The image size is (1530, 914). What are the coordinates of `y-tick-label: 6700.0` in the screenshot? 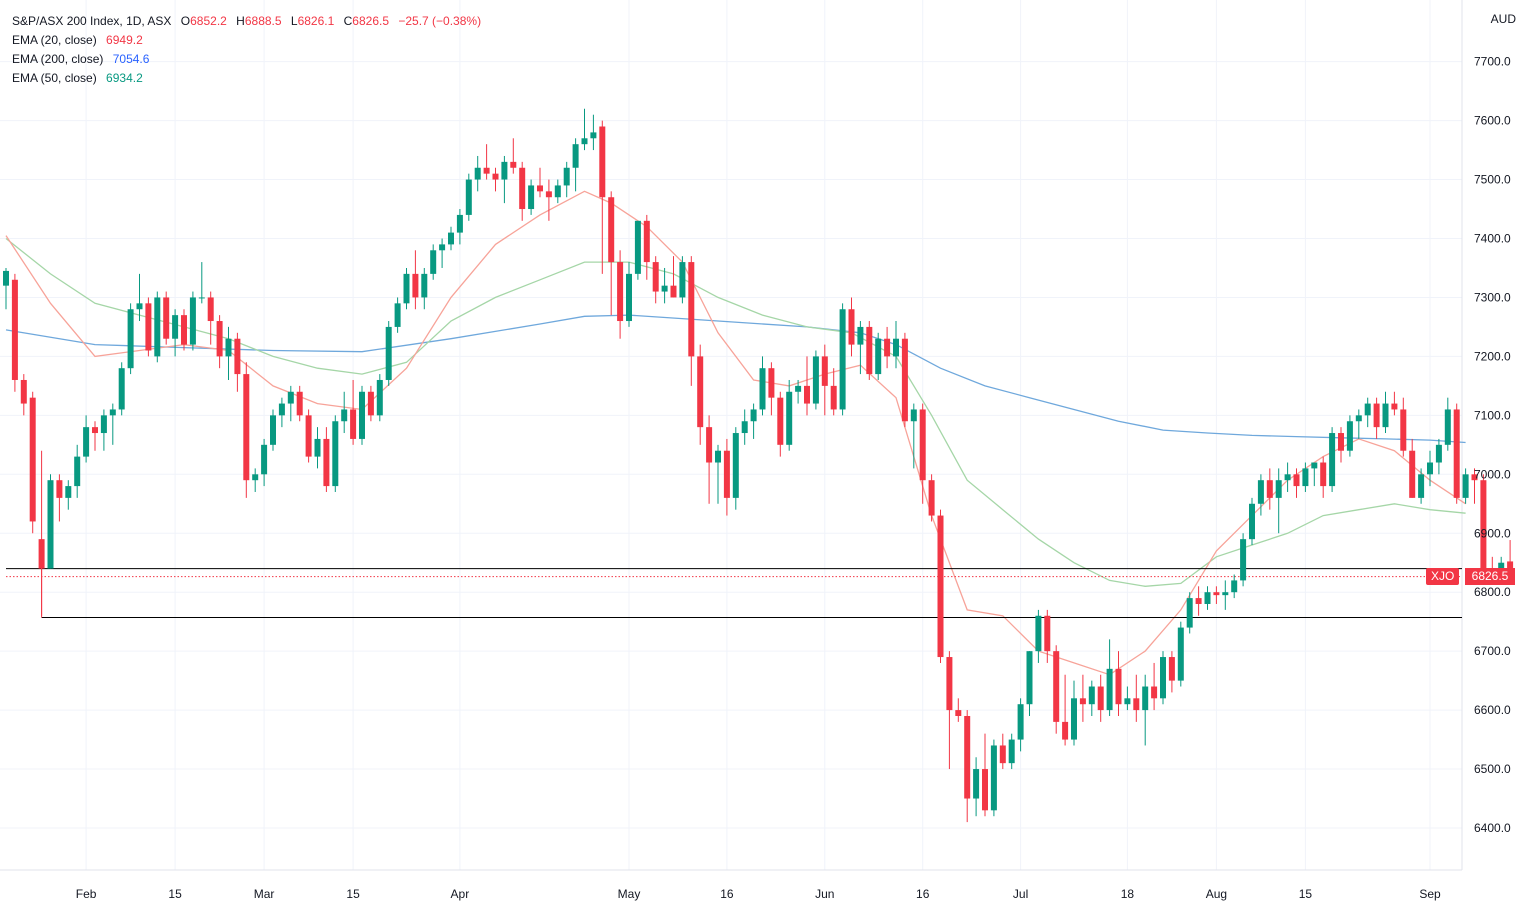 It's located at (1492, 651).